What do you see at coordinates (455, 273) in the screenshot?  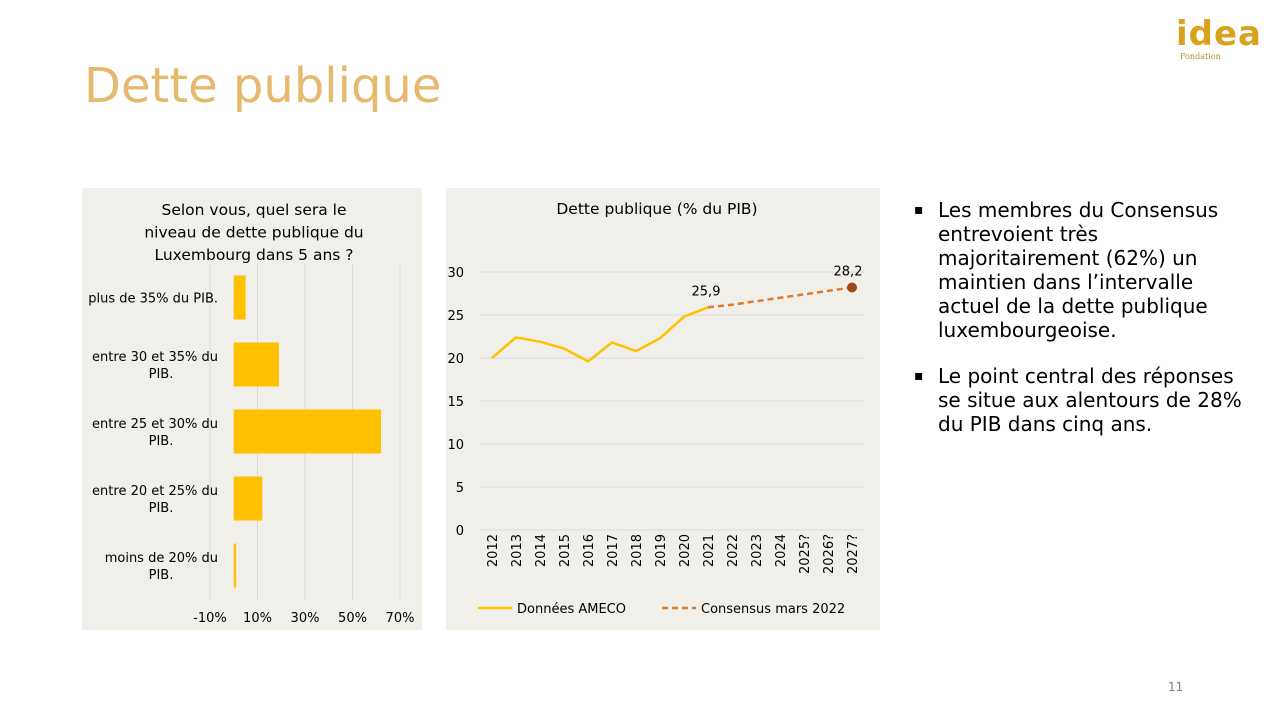 I see `line-y-tick-label: 30` at bounding box center [455, 273].